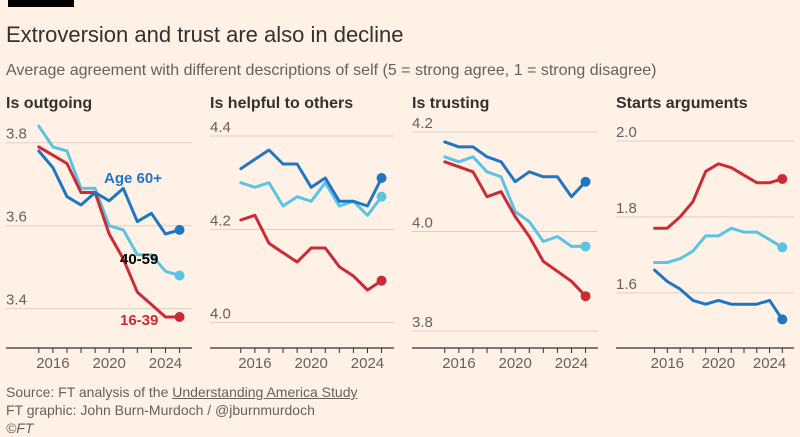 Image resolution: width=800 pixels, height=437 pixels. Describe the element at coordinates (16, 300) in the screenshot. I see `y-tick-label: 3.4` at that location.